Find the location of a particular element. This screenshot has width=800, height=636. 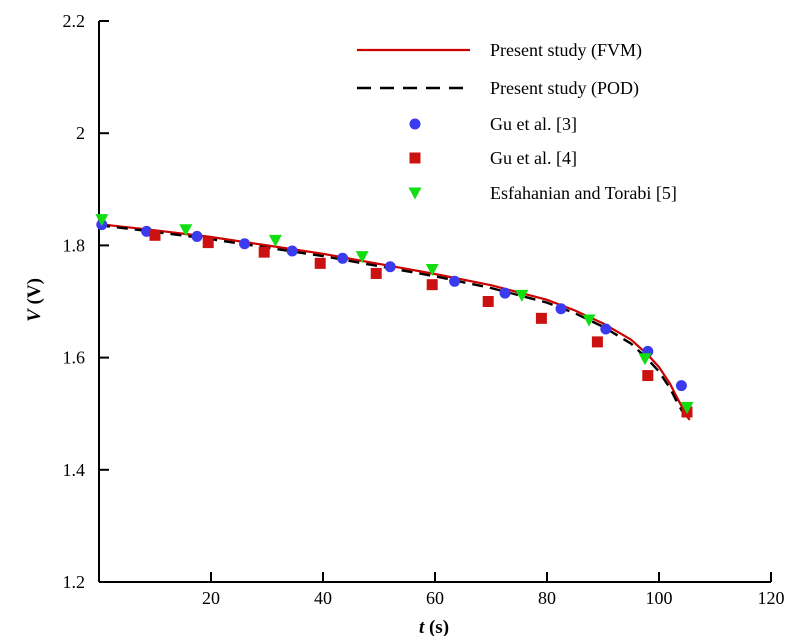

x-tick-label: 40 is located at coordinates (323, 598).